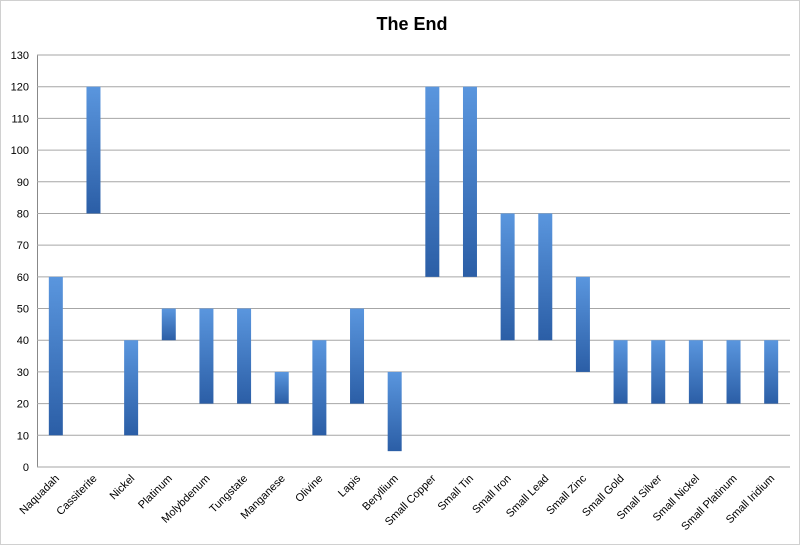  I want to click on y-tick-label: 100, so click(20, 151).